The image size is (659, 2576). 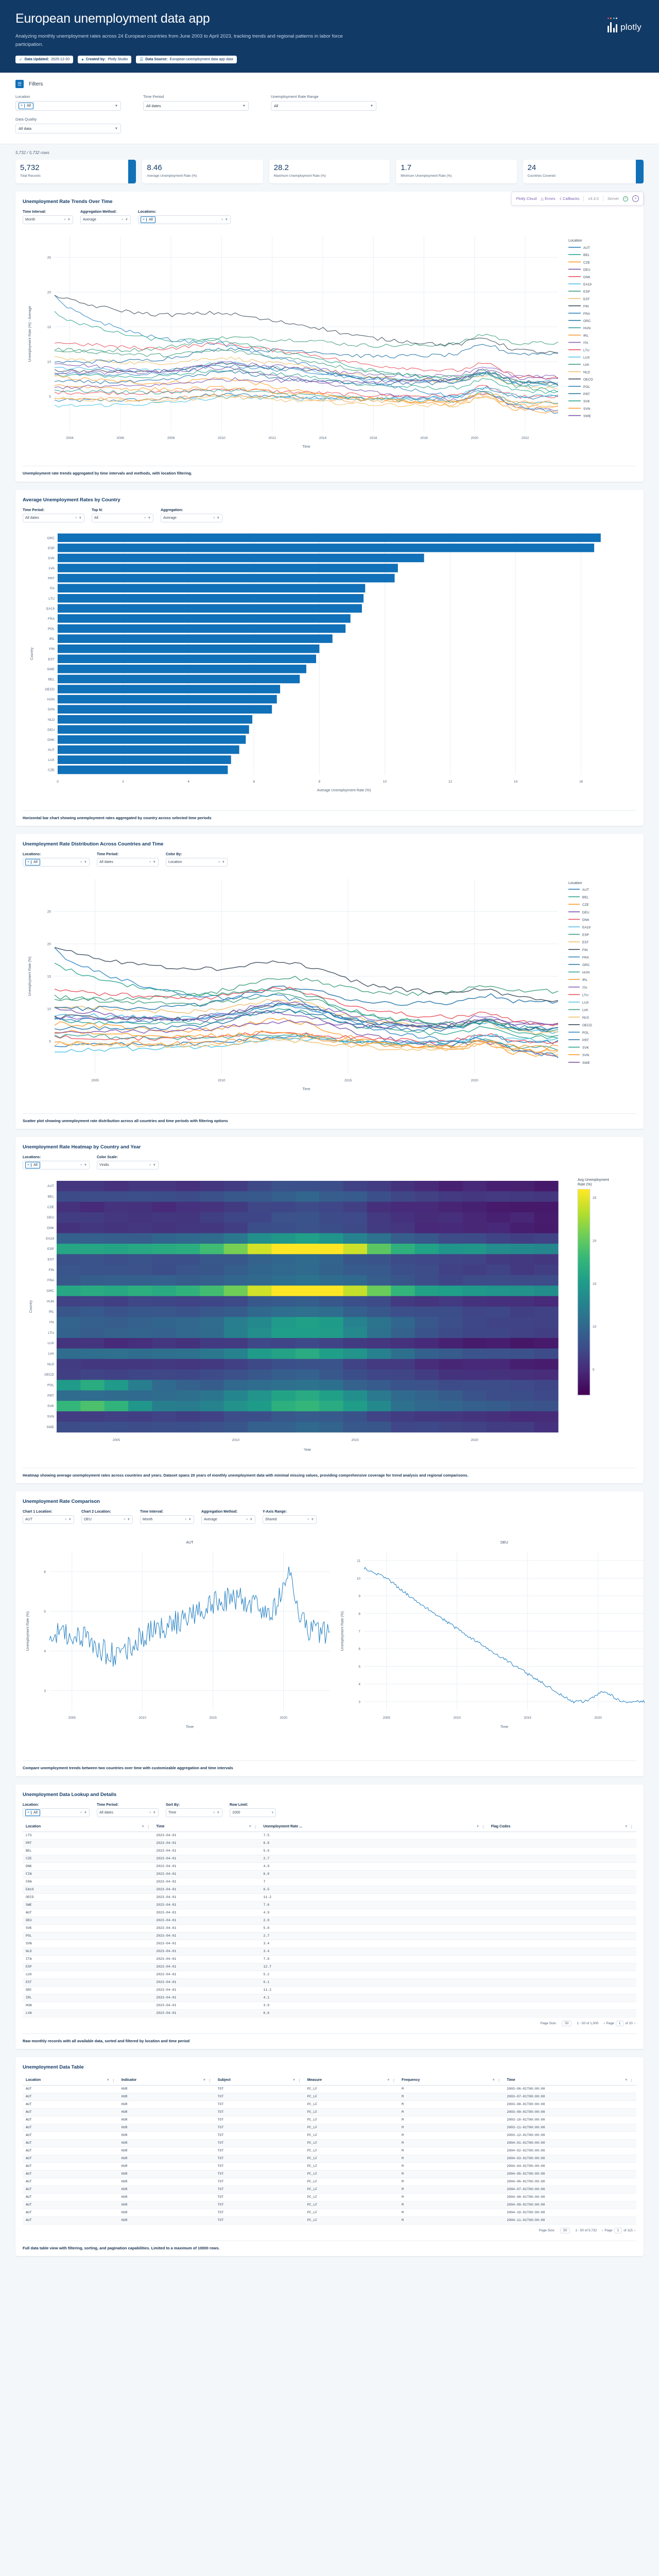 I want to click on data-quality-select: All data ▼, so click(x=68, y=129).